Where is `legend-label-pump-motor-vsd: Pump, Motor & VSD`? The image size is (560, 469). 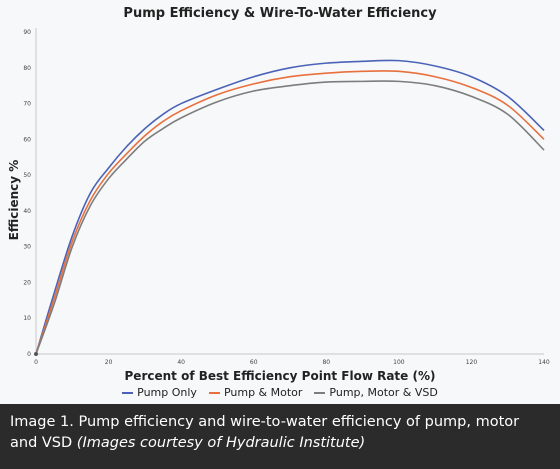 legend-label-pump-motor-vsd: Pump, Motor & VSD is located at coordinates (383, 392).